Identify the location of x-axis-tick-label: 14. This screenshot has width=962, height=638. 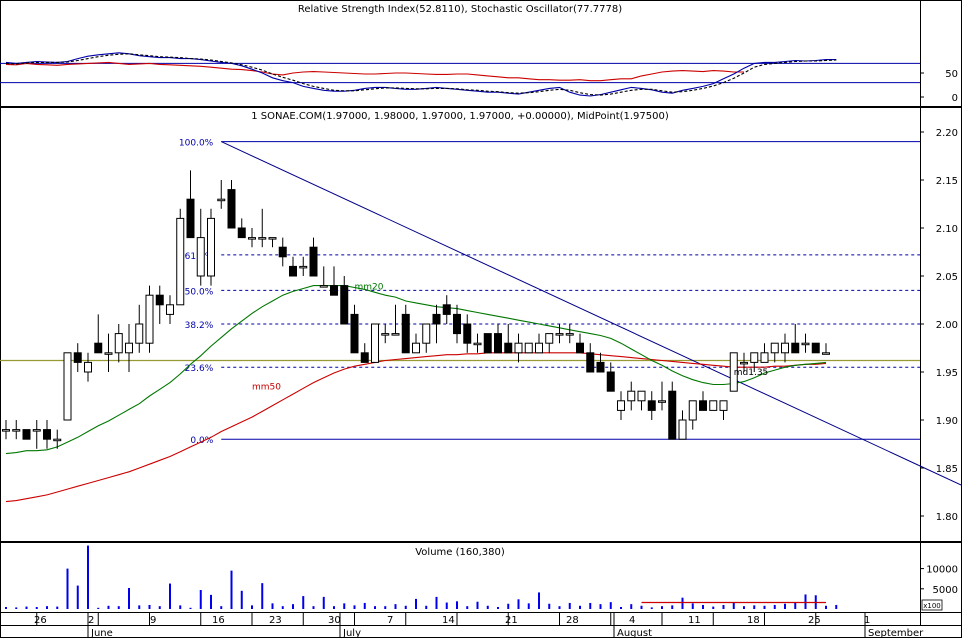
(448, 620).